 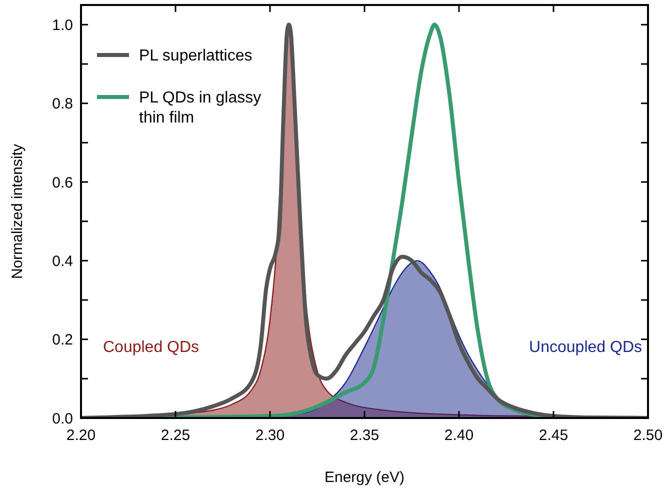 I want to click on x-tick-label: 2.45, so click(x=553, y=435).